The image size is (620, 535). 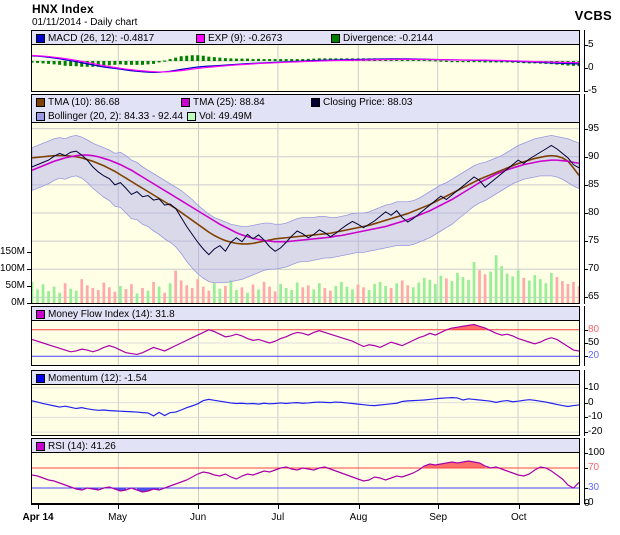 I want to click on legend-item: Bollinger (20, 2): 84.33 - 92.44, so click(x=107, y=116).